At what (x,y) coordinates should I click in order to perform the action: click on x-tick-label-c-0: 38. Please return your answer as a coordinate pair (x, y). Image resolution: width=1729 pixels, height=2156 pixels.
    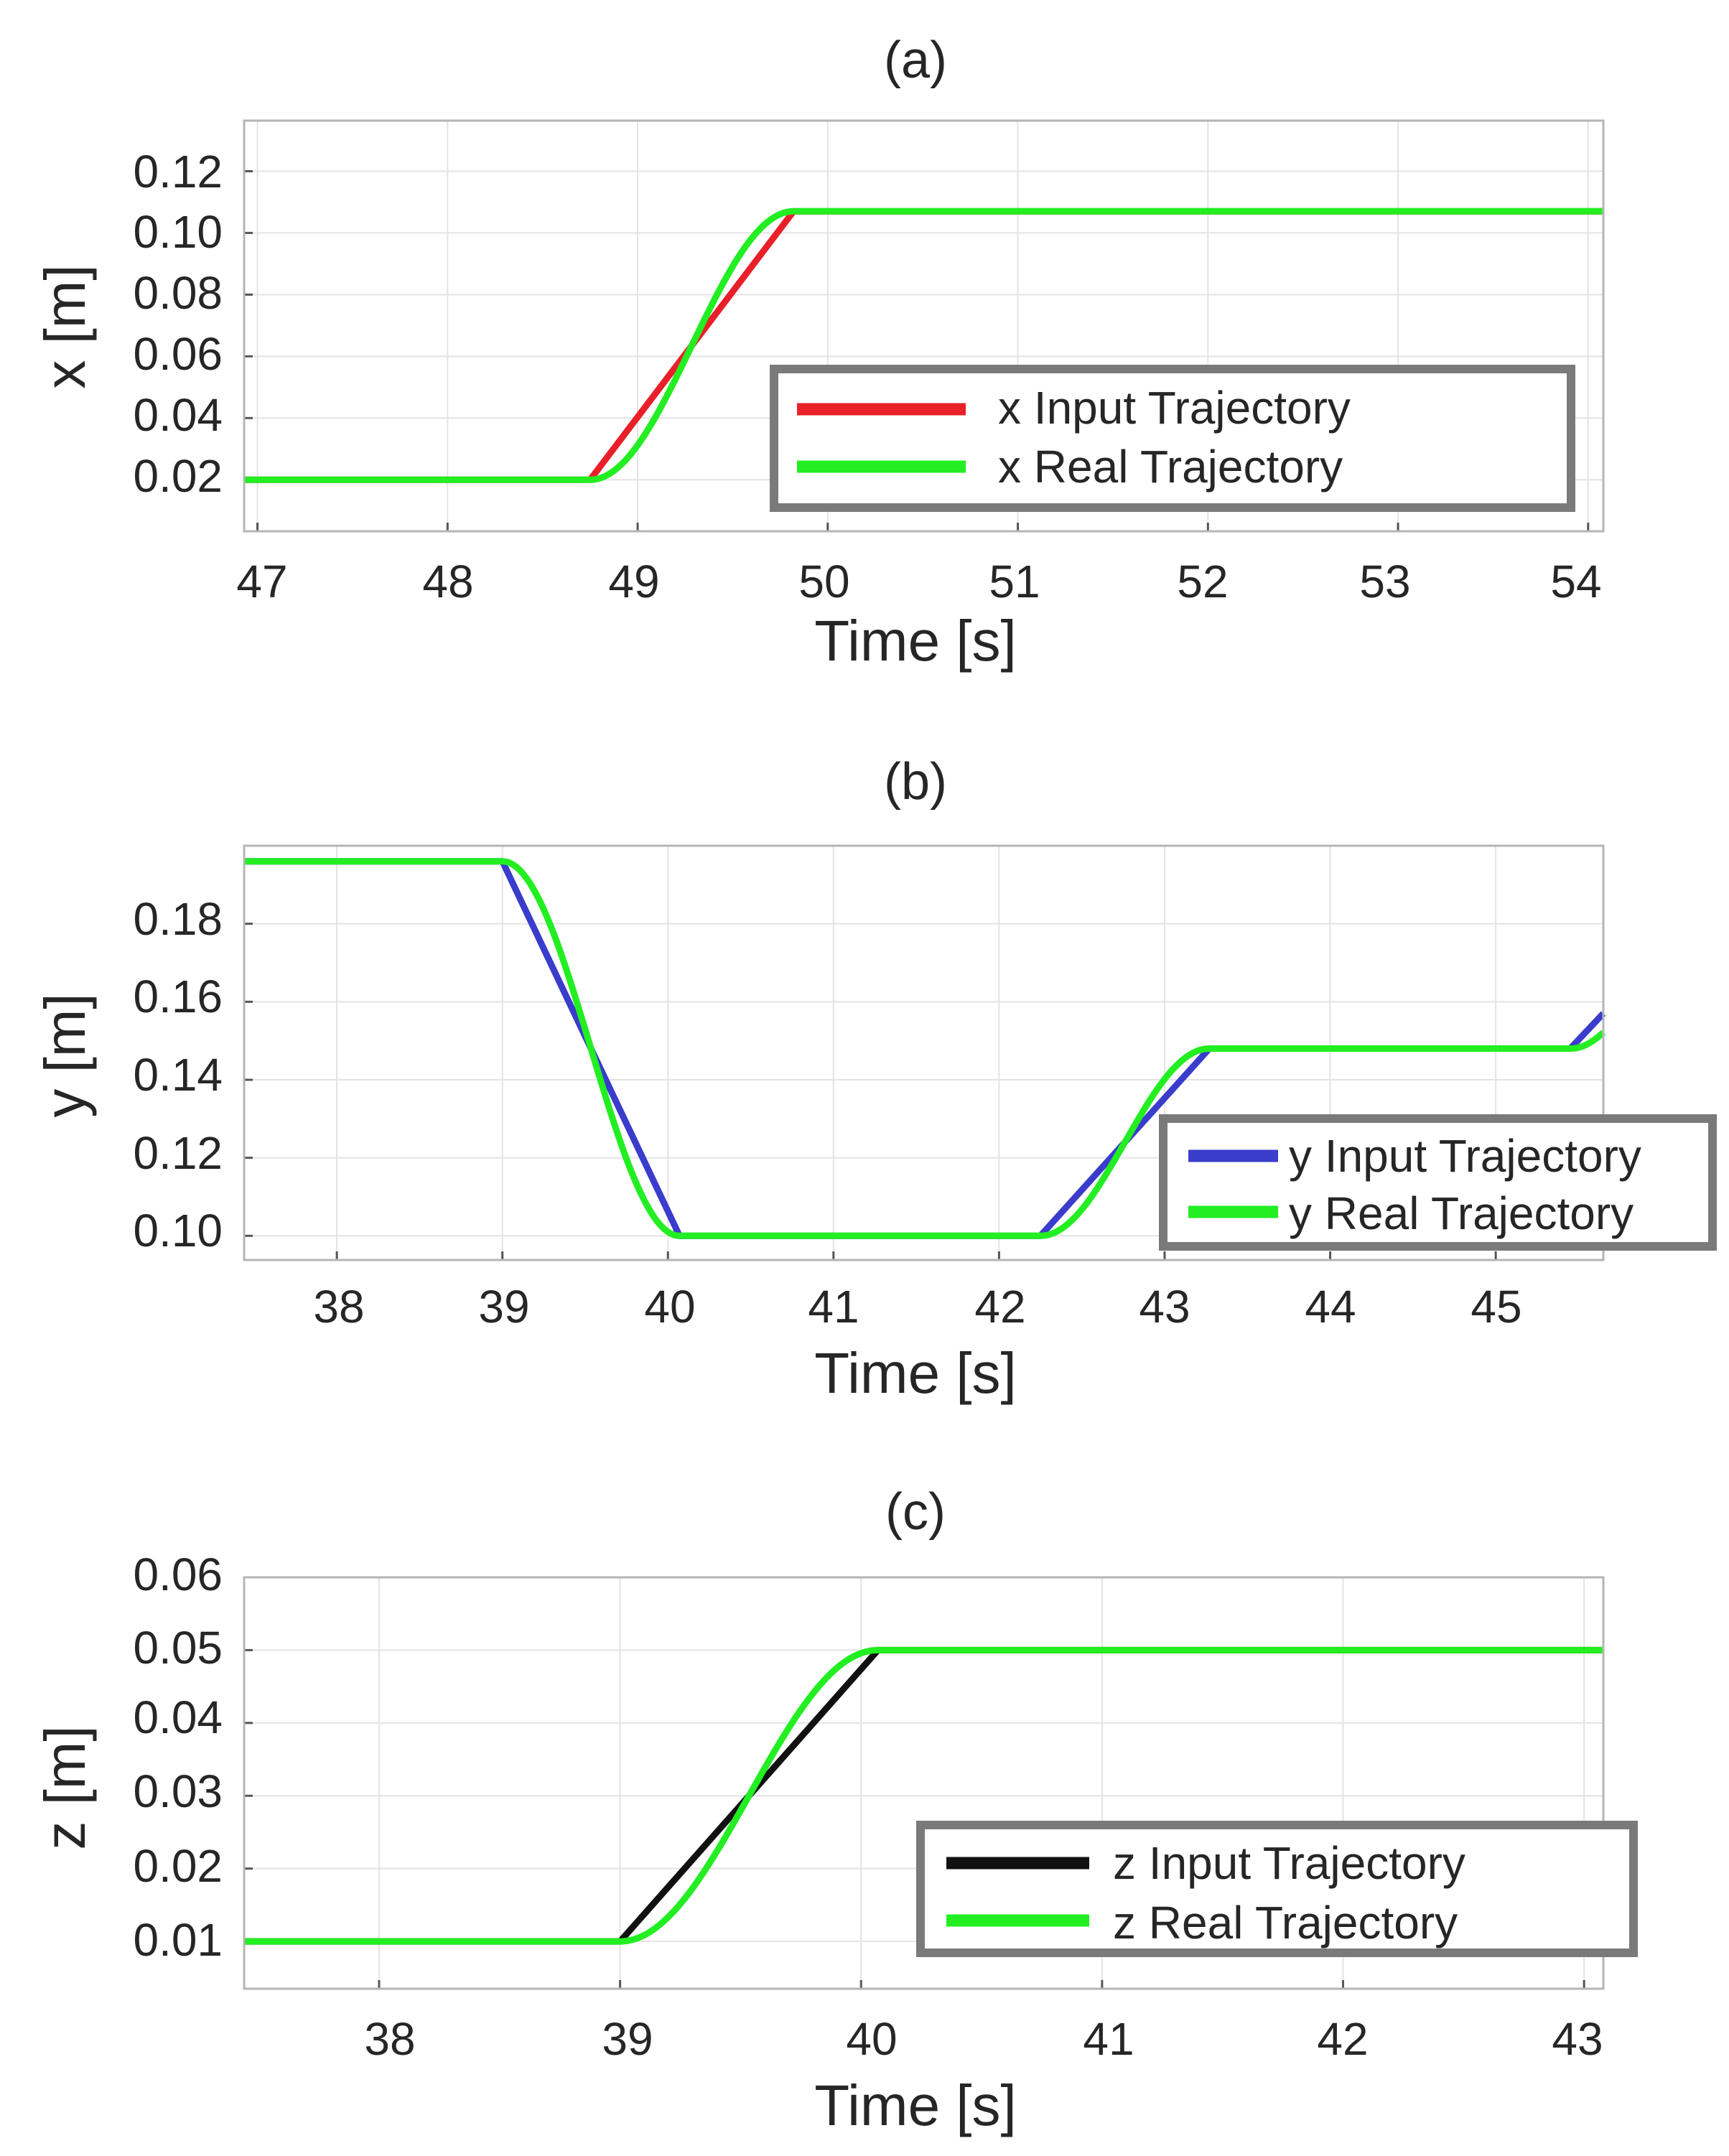
    Looking at the image, I should click on (389, 2039).